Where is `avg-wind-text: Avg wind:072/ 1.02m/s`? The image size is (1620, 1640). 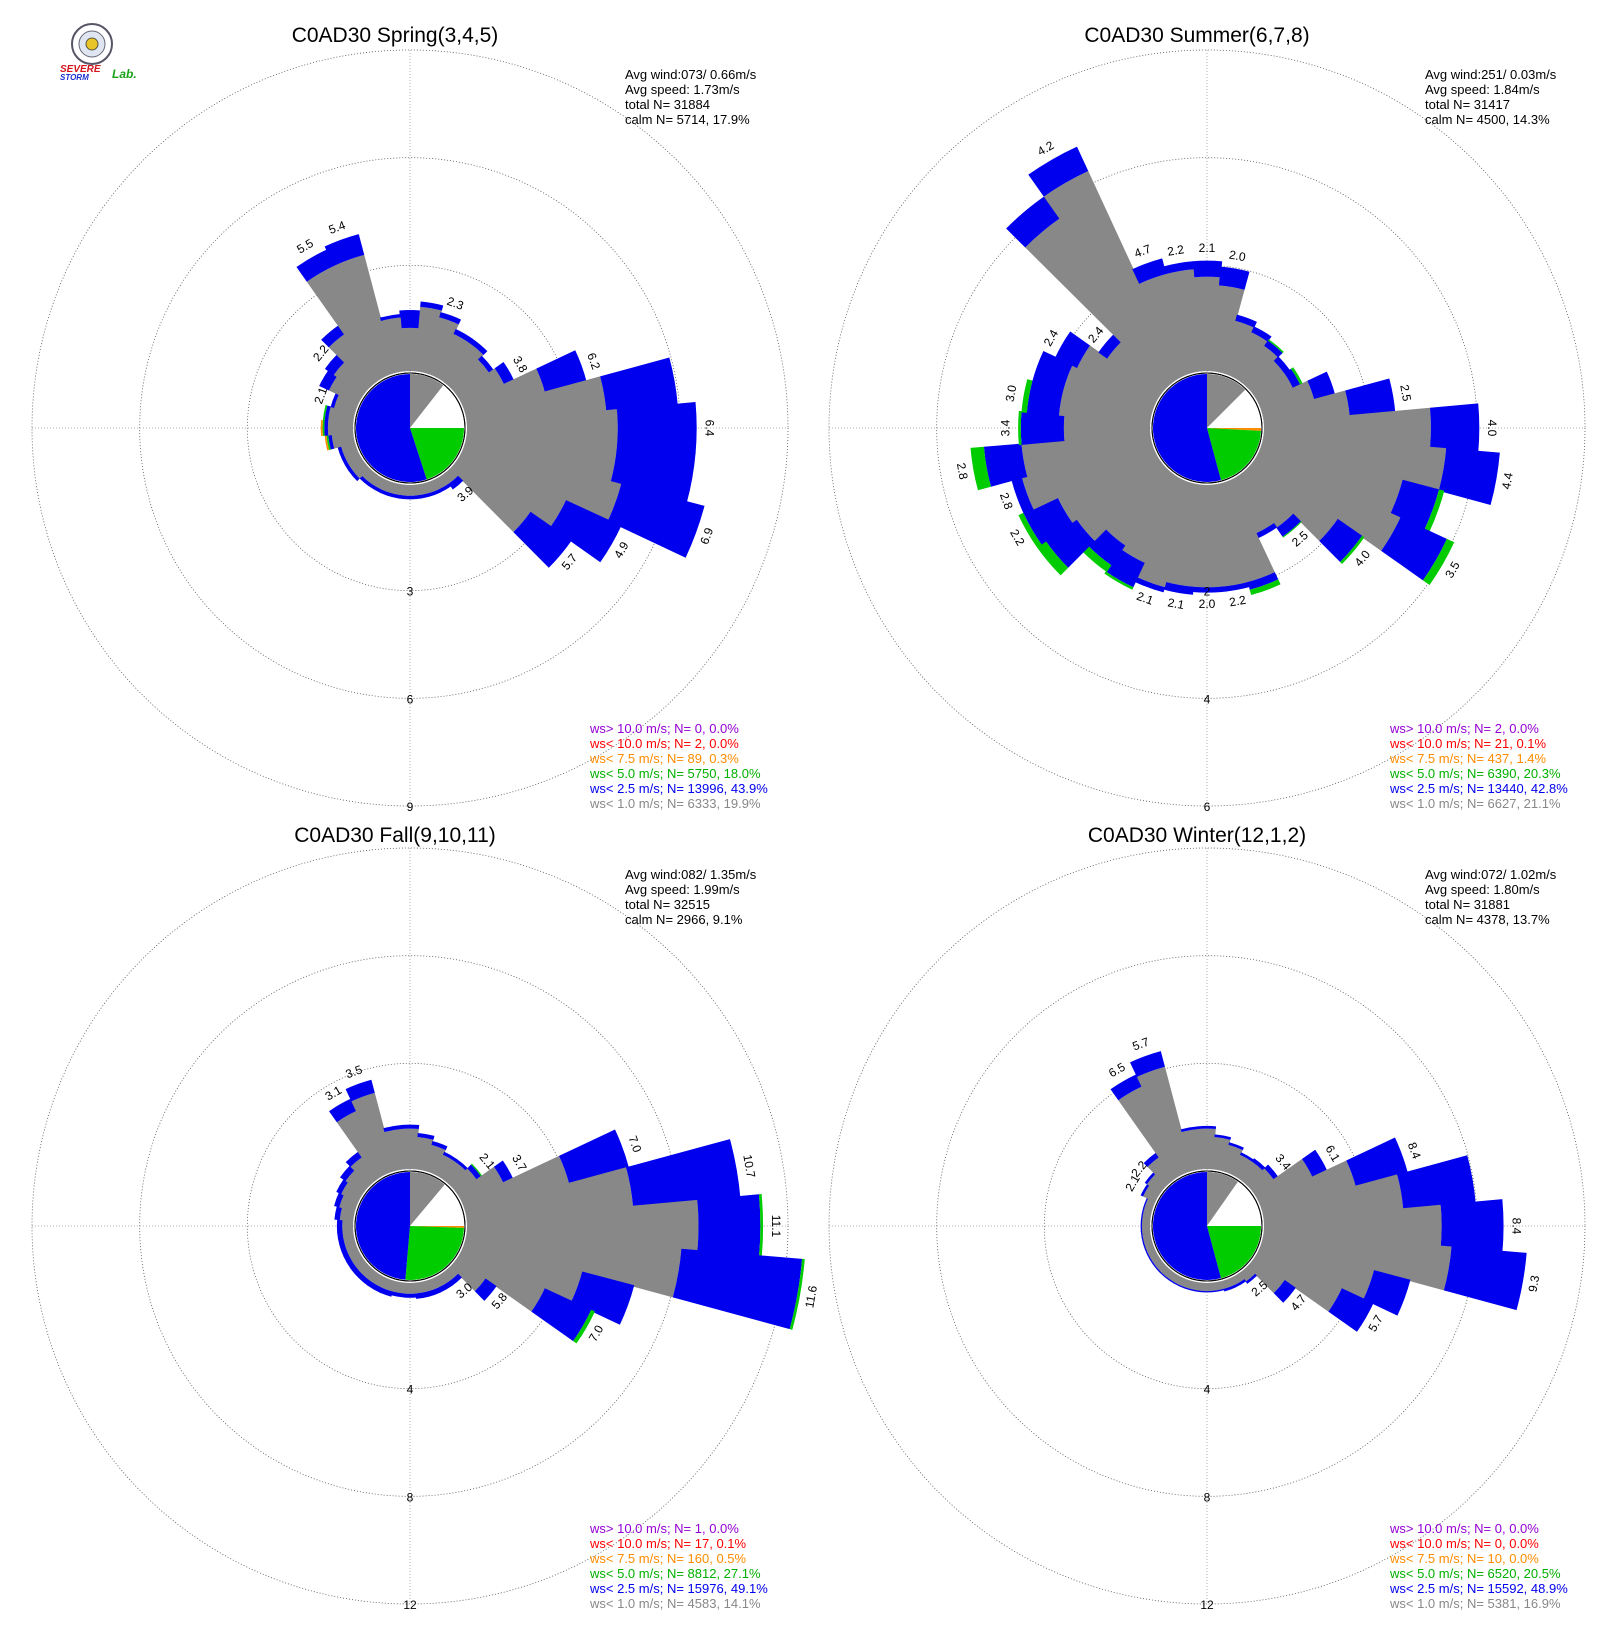 avg-wind-text: Avg wind:072/ 1.02m/s is located at coordinates (1491, 874).